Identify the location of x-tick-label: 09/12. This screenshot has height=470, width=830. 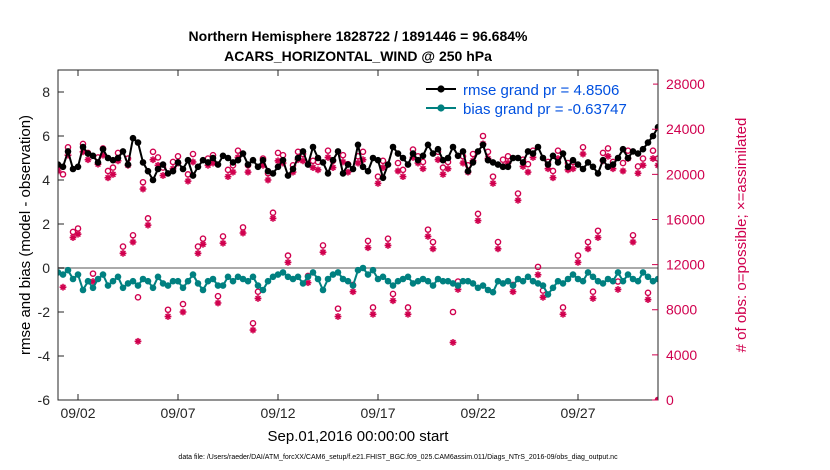
(277, 413).